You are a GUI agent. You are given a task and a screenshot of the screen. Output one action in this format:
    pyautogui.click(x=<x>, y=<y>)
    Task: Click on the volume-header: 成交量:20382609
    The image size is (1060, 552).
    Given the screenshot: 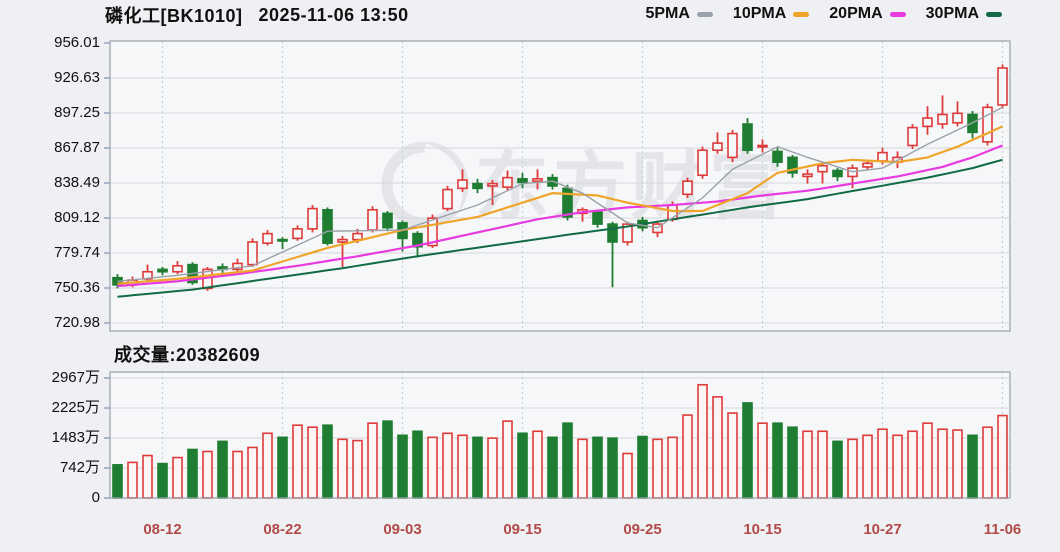 What is the action you would take?
    pyautogui.click(x=187, y=354)
    